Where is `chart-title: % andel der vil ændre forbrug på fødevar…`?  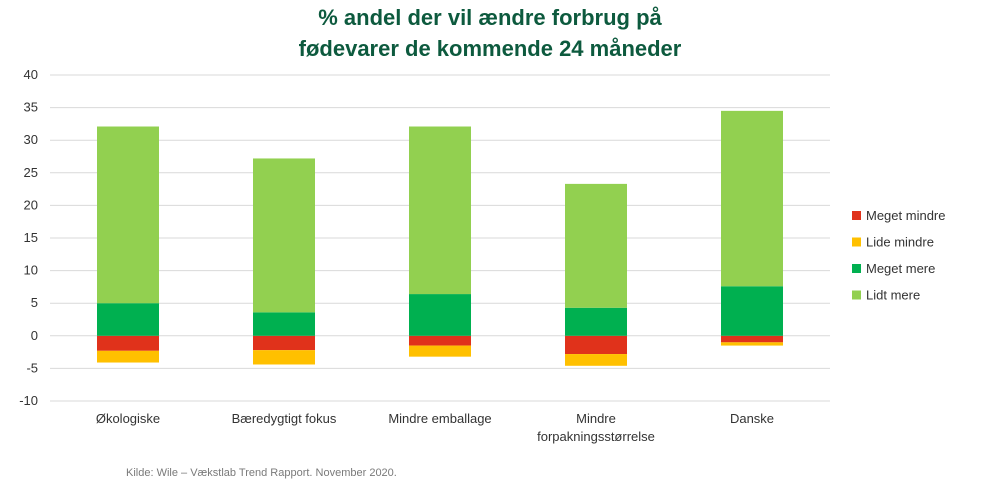 chart-title: % andel der vil ændre forbrug på fødevar… is located at coordinates (490, 33).